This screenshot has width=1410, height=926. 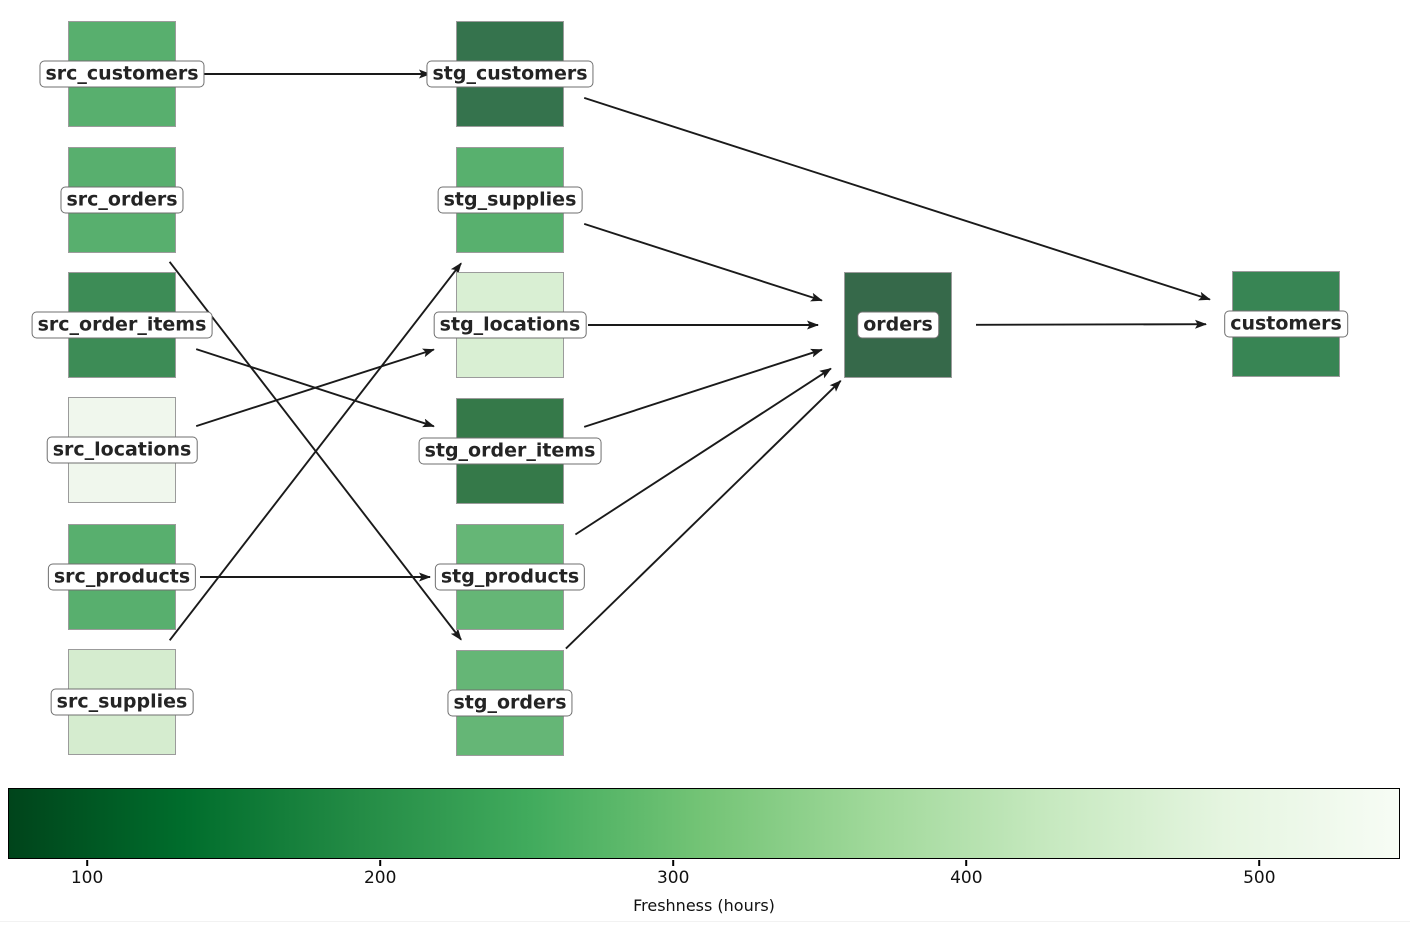 I want to click on node-label-src_products: src_products, so click(x=122, y=577).